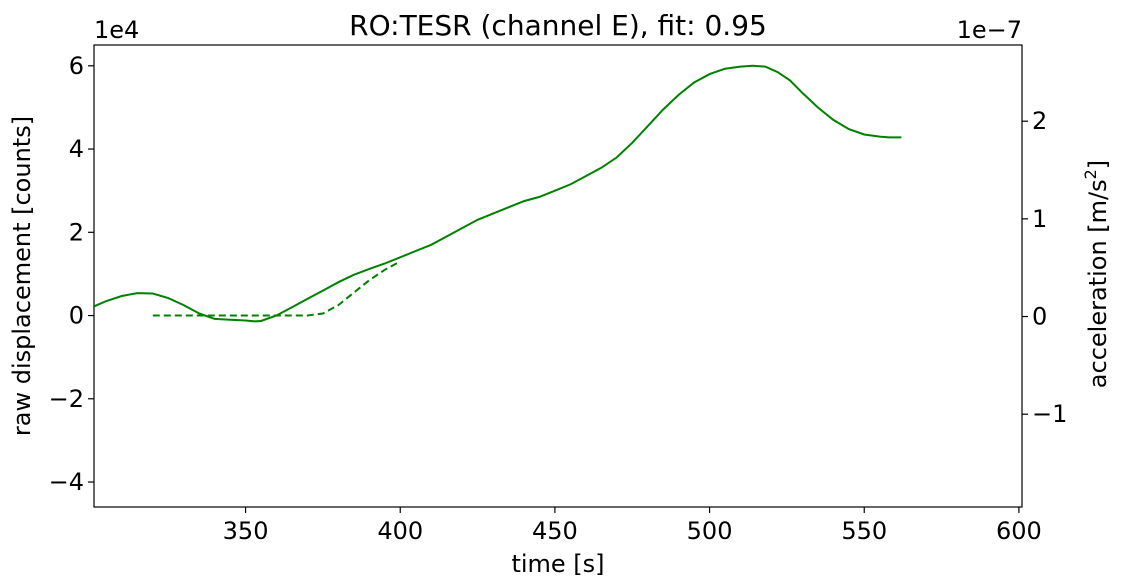 The image size is (1124, 587). Describe the element at coordinates (76, 316) in the screenshot. I see `y-left-tick-label: 0` at that location.